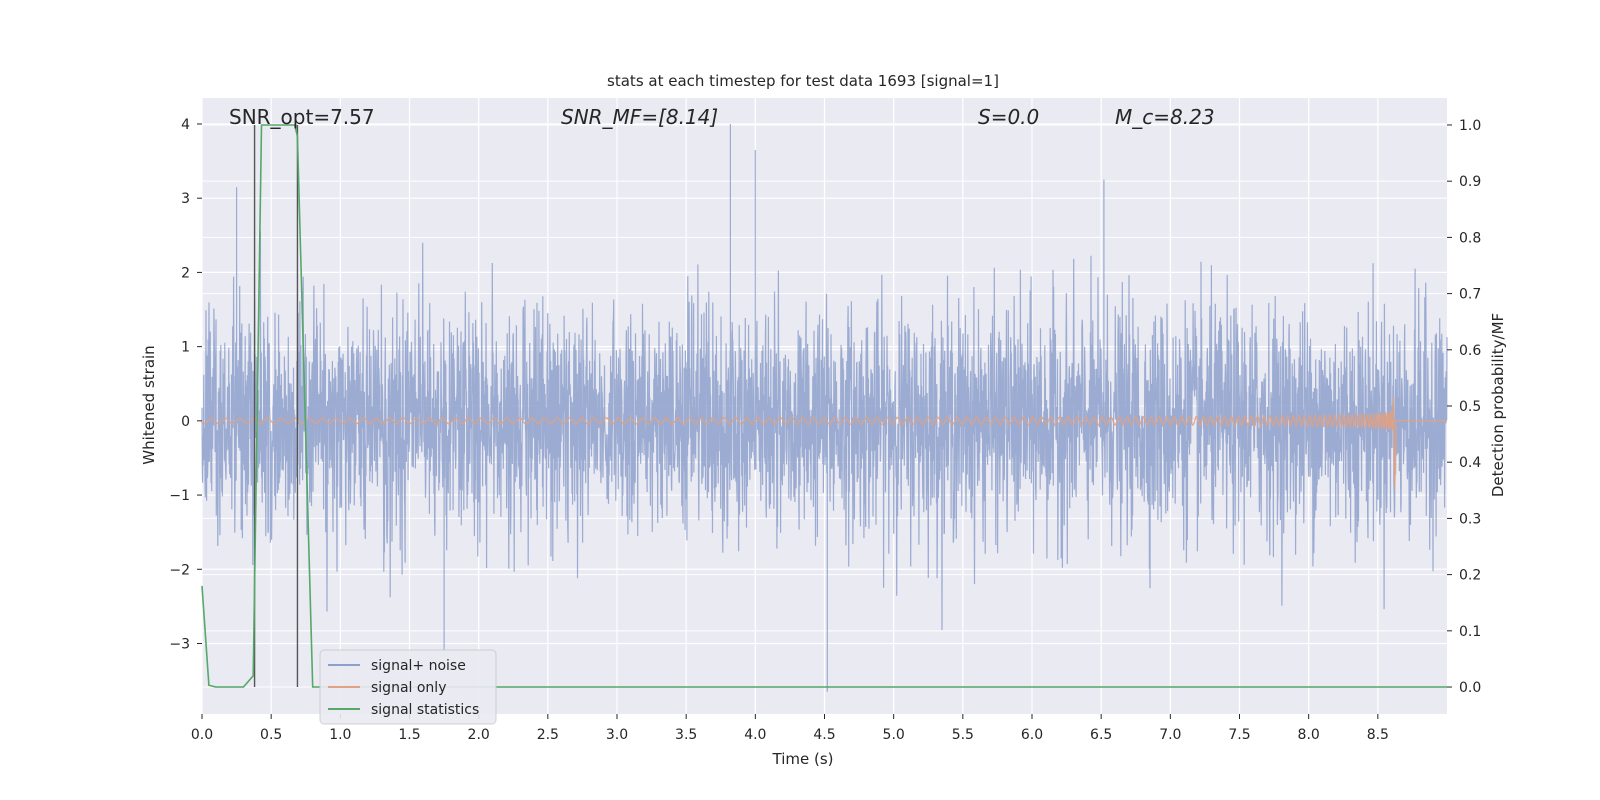 The height and width of the screenshot is (800, 1600). Describe the element at coordinates (1470, 632) in the screenshot. I see `y-tick-label-right: 0.1` at that location.